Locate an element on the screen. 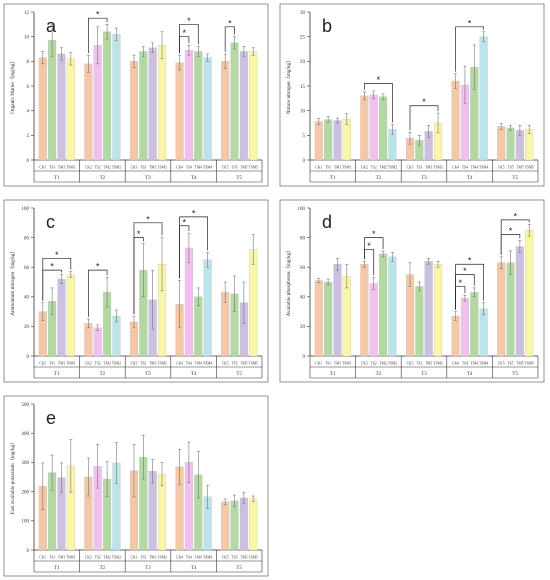 Image resolution: width=550 pixels, height=580 pixels. panel-letter: c is located at coordinates (50, 222).